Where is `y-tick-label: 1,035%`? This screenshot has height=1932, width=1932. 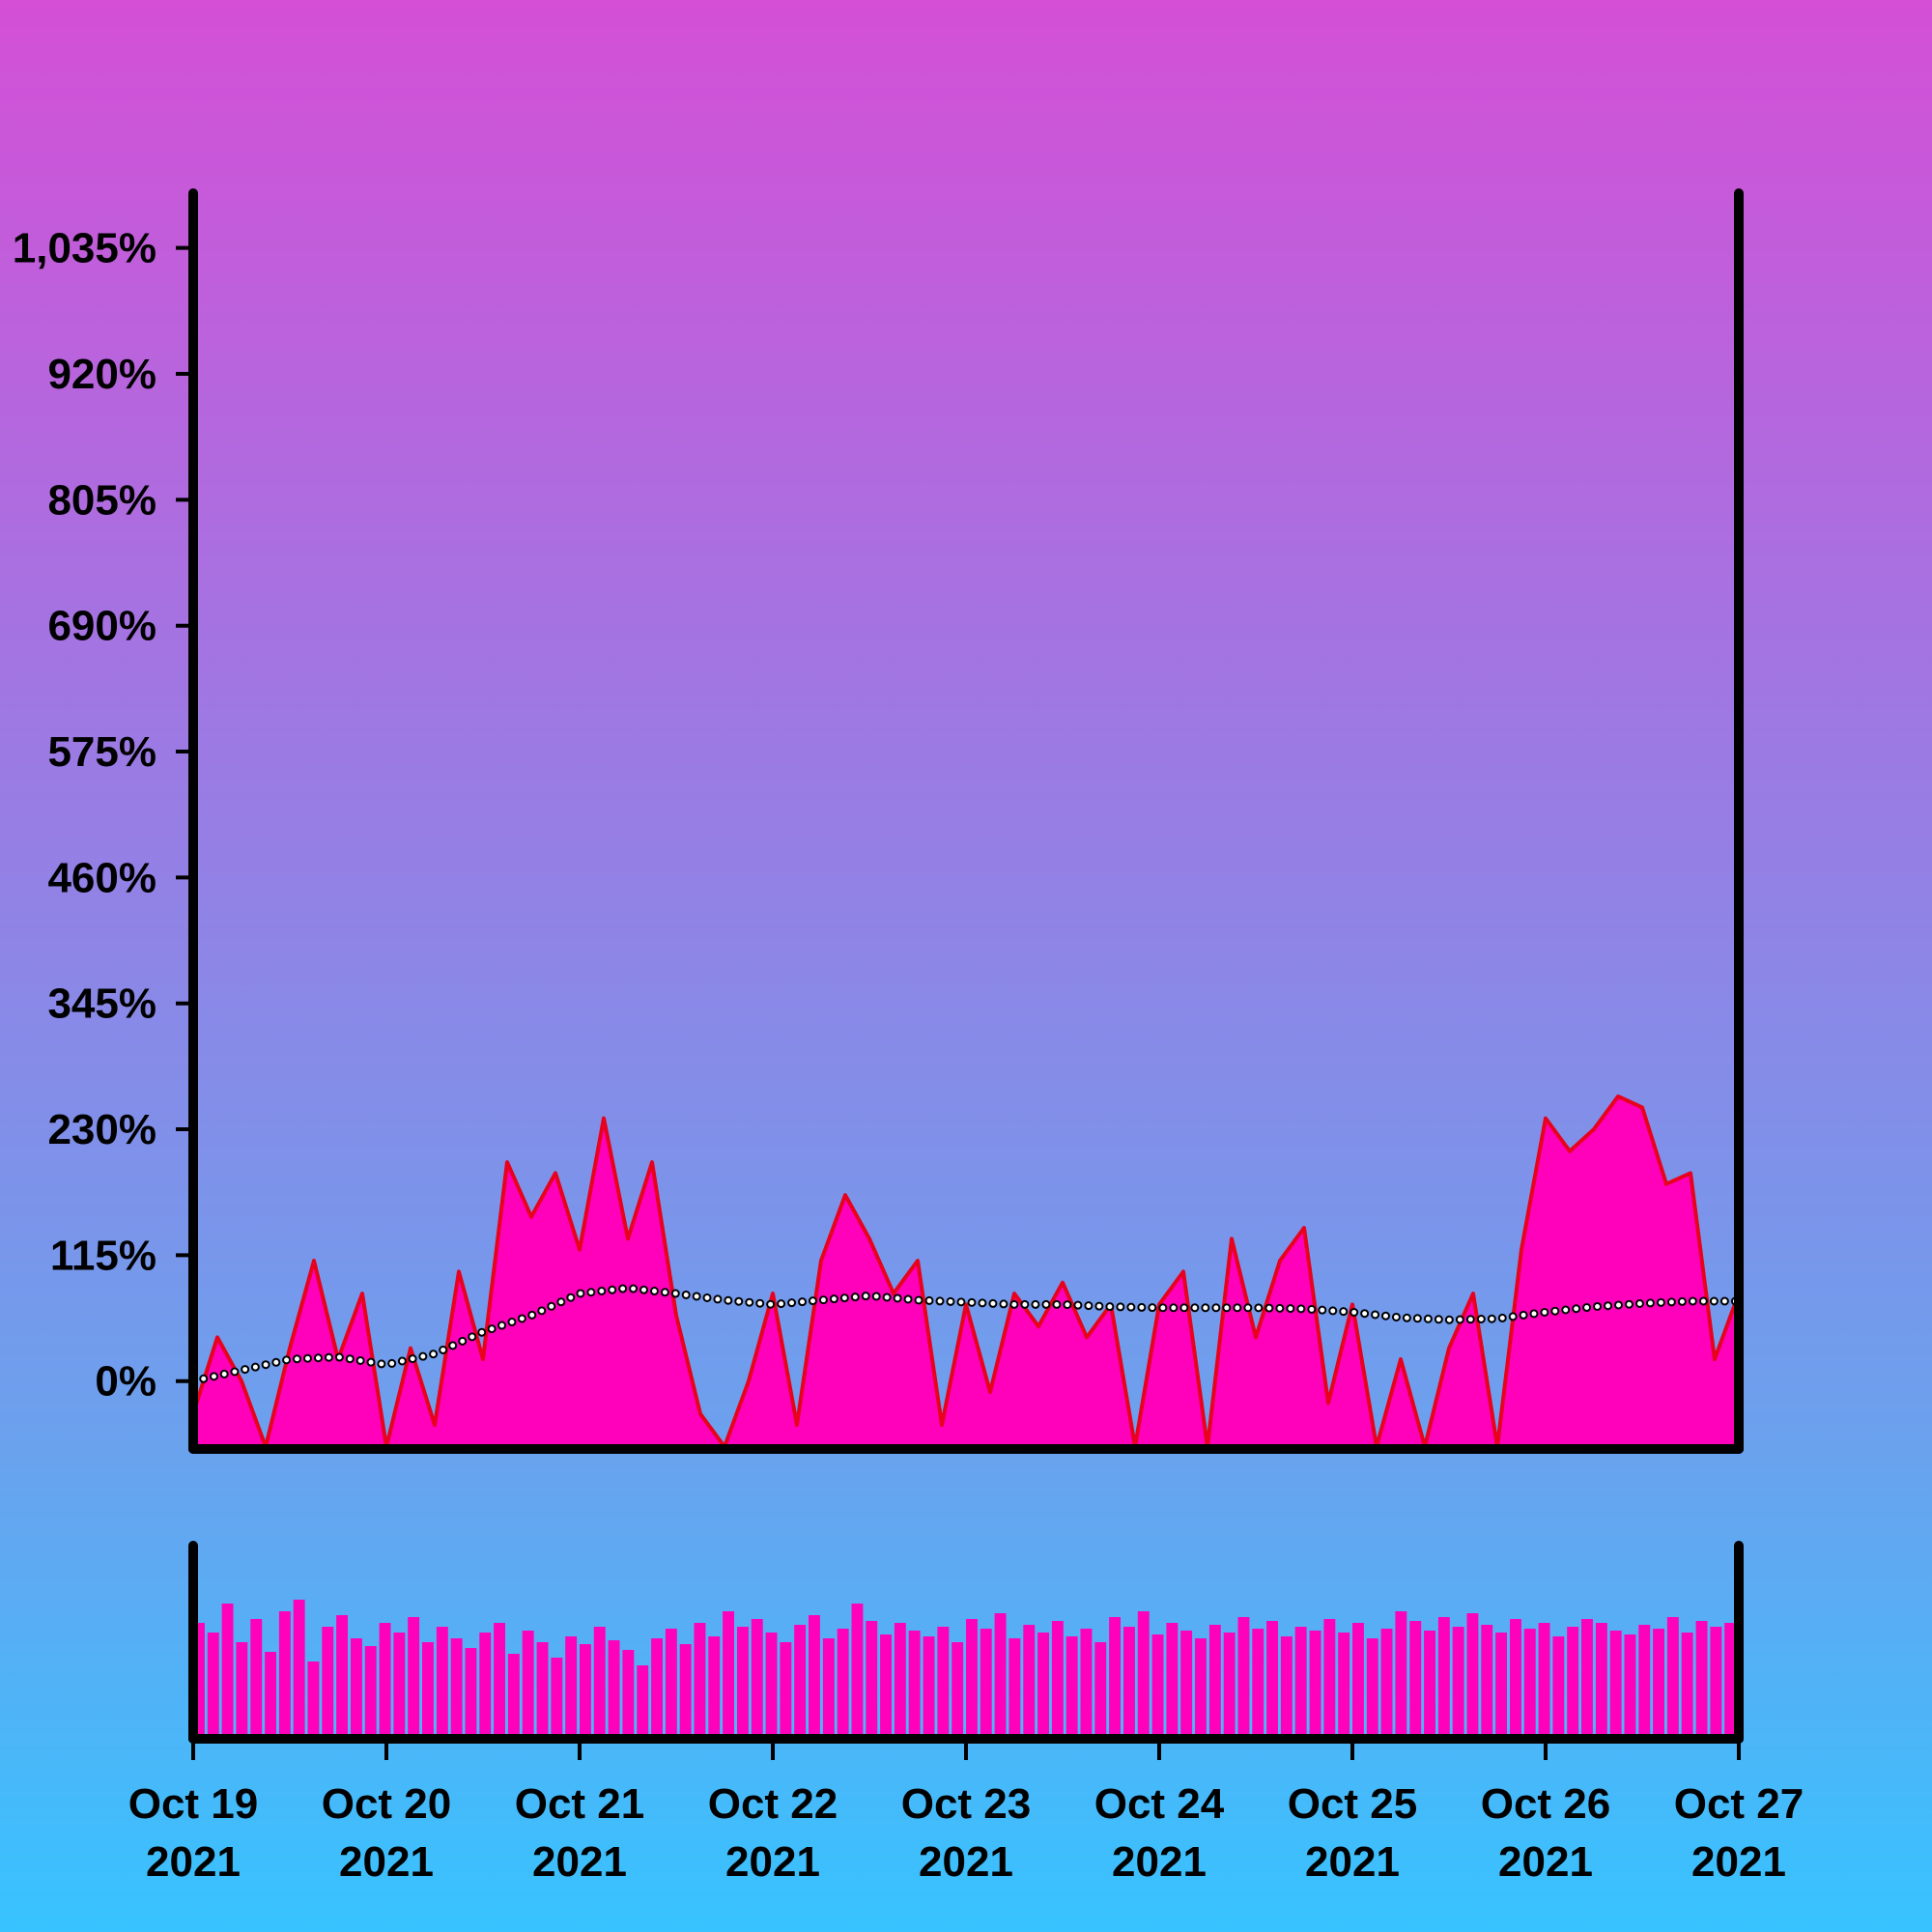 y-tick-label: 1,035% is located at coordinates (84, 248).